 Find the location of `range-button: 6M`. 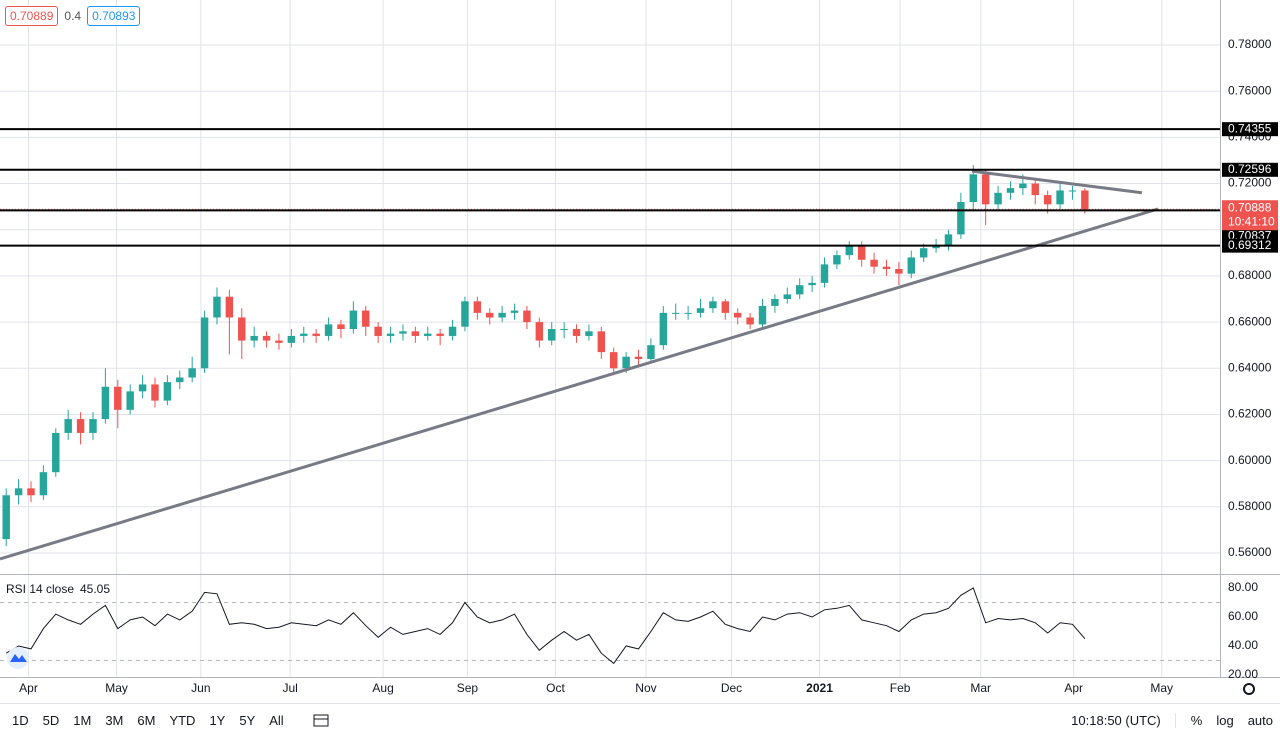

range-button: 6M is located at coordinates (146, 720).